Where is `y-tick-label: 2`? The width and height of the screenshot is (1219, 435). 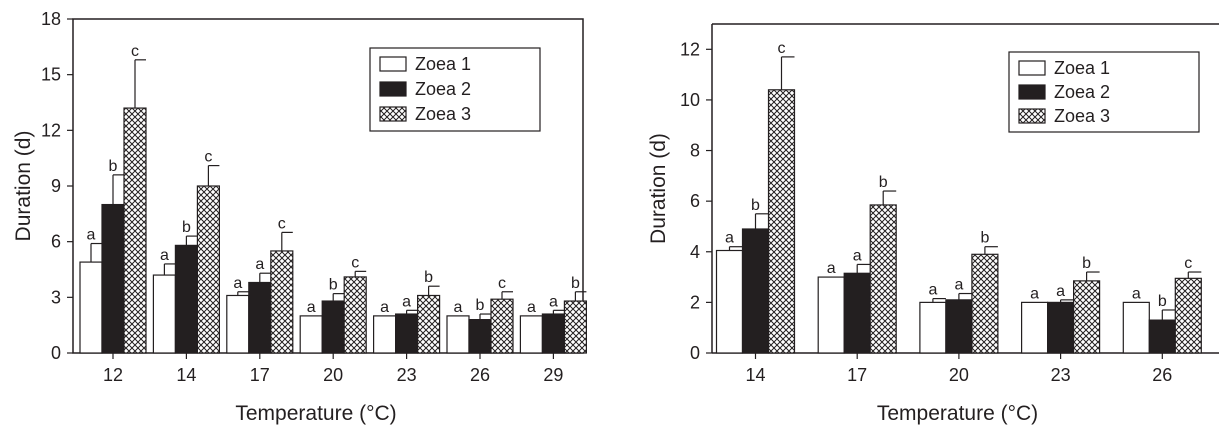 y-tick-label: 2 is located at coordinates (695, 302).